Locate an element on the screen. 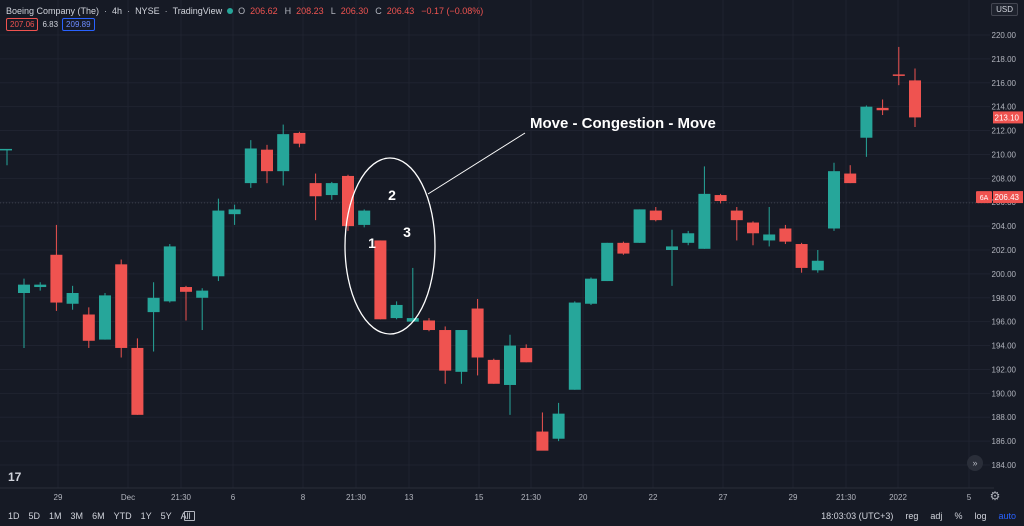 The width and height of the screenshot is (1024, 526). x-tick-label: 29 is located at coordinates (58, 497).